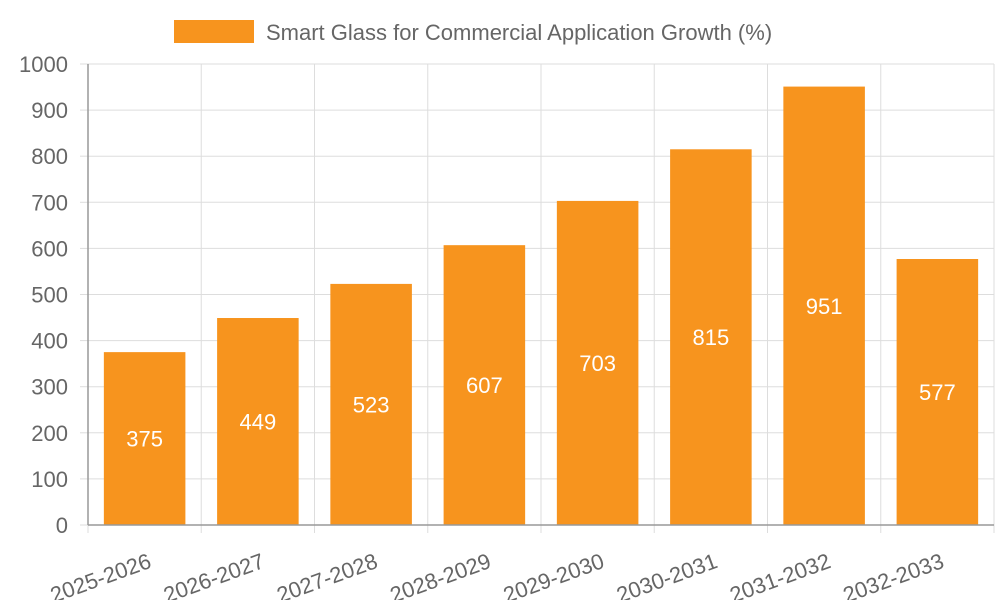 The width and height of the screenshot is (1000, 600). I want to click on x-tick-label: 2032-2033, so click(893, 574).